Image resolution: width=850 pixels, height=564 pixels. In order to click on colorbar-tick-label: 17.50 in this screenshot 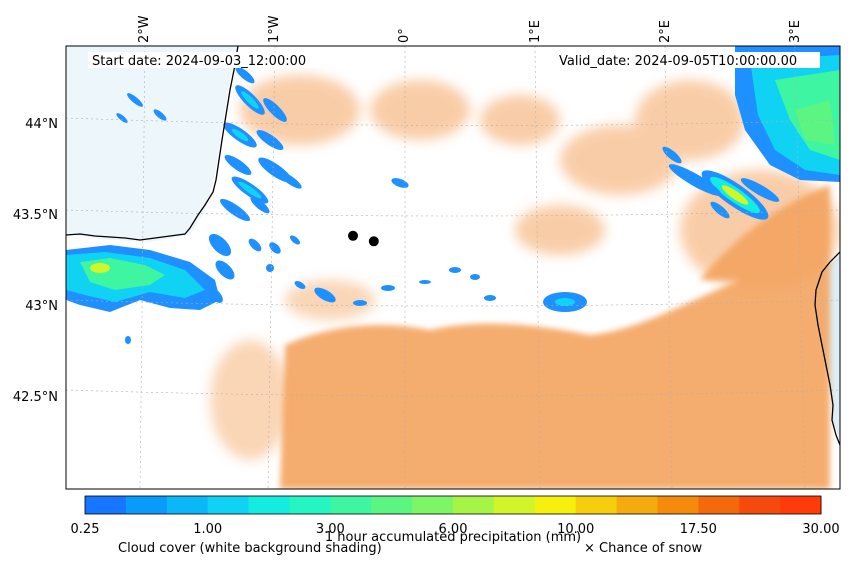, I will do `click(698, 529)`.